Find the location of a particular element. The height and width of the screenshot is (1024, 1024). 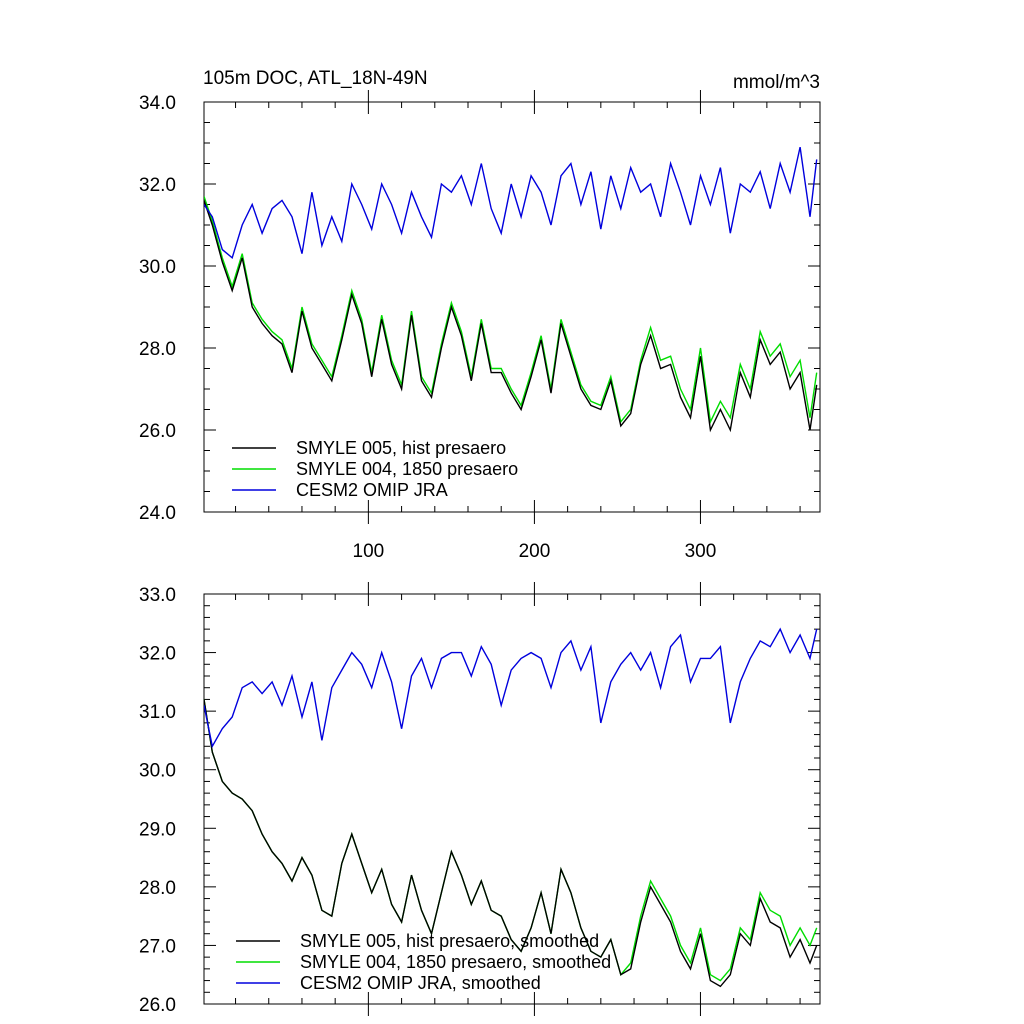

x-tick-label: 100 is located at coordinates (369, 551).